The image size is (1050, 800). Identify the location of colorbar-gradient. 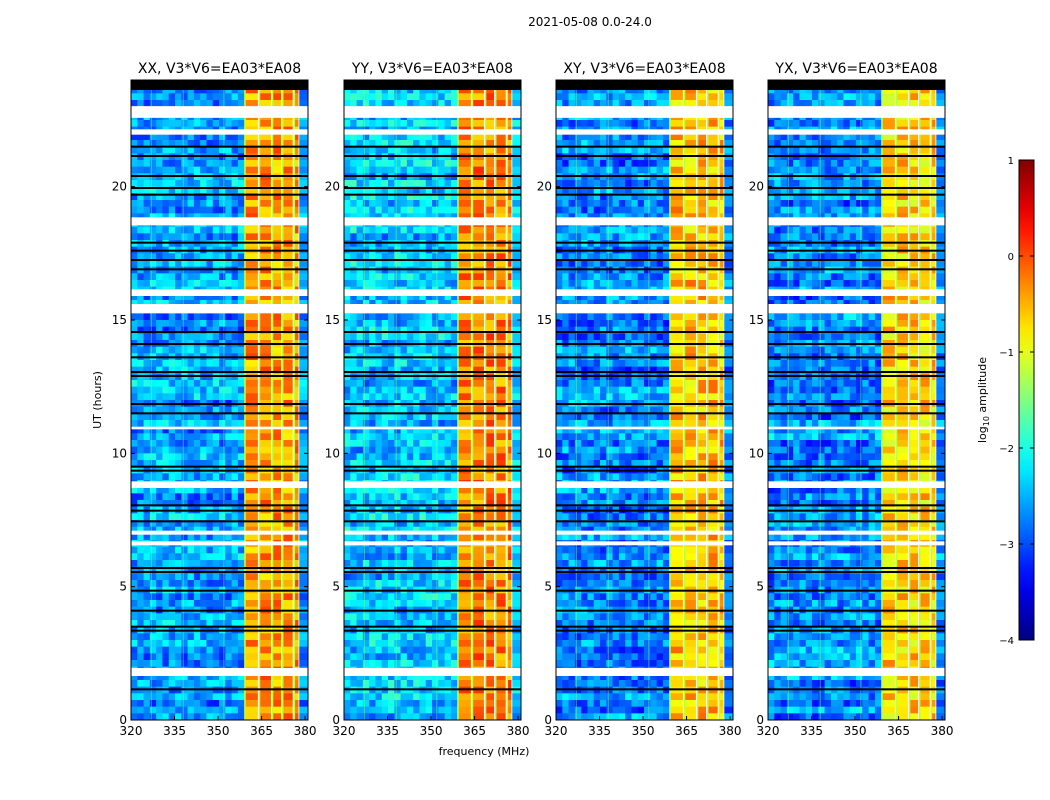
(1026, 400).